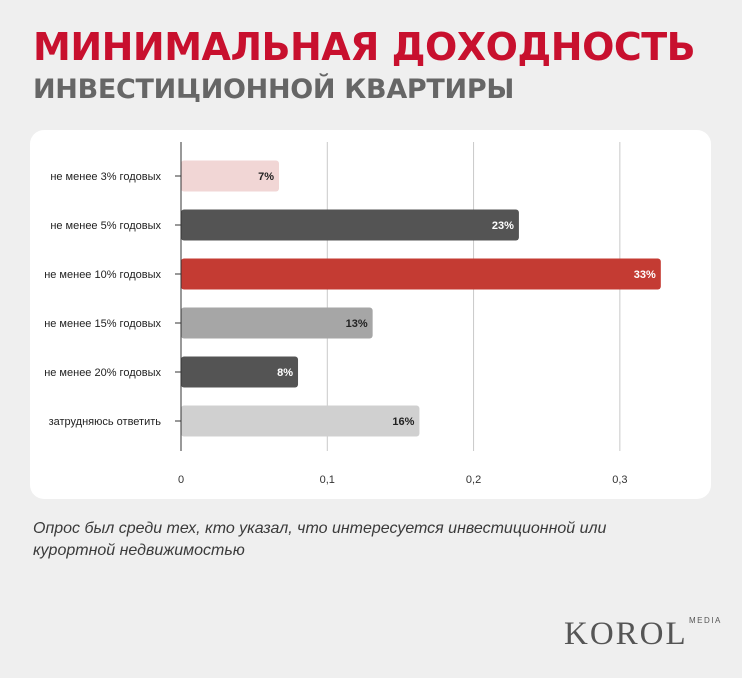 Image resolution: width=742 pixels, height=678 pixels. I want to click on category-label: не менее 15% годовых, so click(102, 324).